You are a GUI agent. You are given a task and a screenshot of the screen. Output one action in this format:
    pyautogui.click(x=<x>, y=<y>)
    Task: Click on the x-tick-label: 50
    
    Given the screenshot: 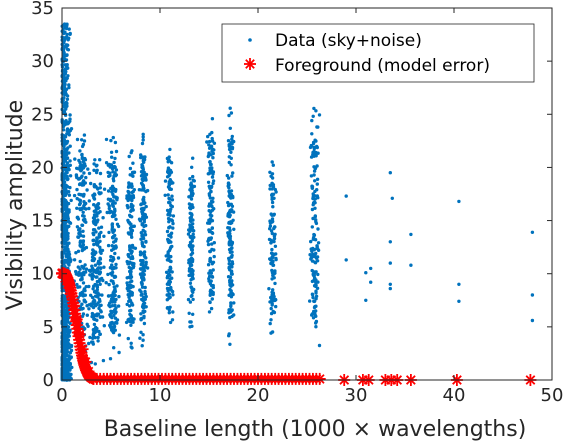 What is the action you would take?
    pyautogui.click(x=552, y=395)
    